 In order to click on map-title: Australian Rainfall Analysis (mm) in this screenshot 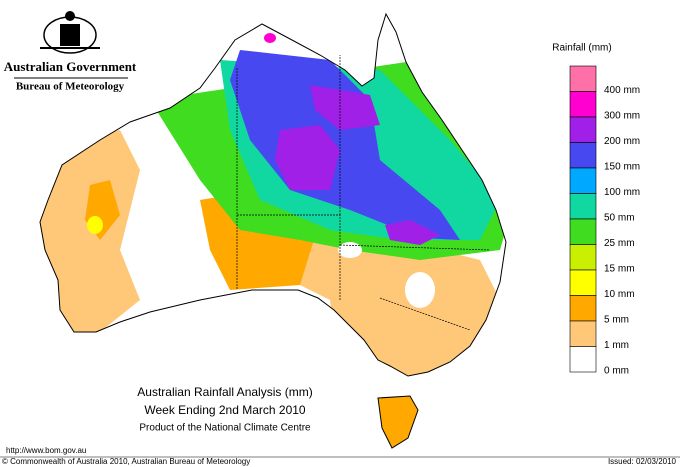, I will do `click(224, 392)`.